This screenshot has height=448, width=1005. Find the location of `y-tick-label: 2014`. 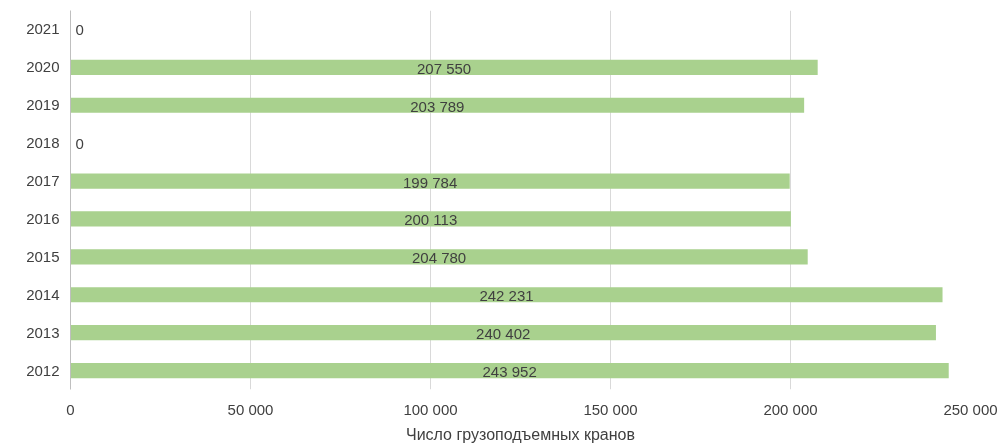

y-tick-label: 2014 is located at coordinates (43, 294).